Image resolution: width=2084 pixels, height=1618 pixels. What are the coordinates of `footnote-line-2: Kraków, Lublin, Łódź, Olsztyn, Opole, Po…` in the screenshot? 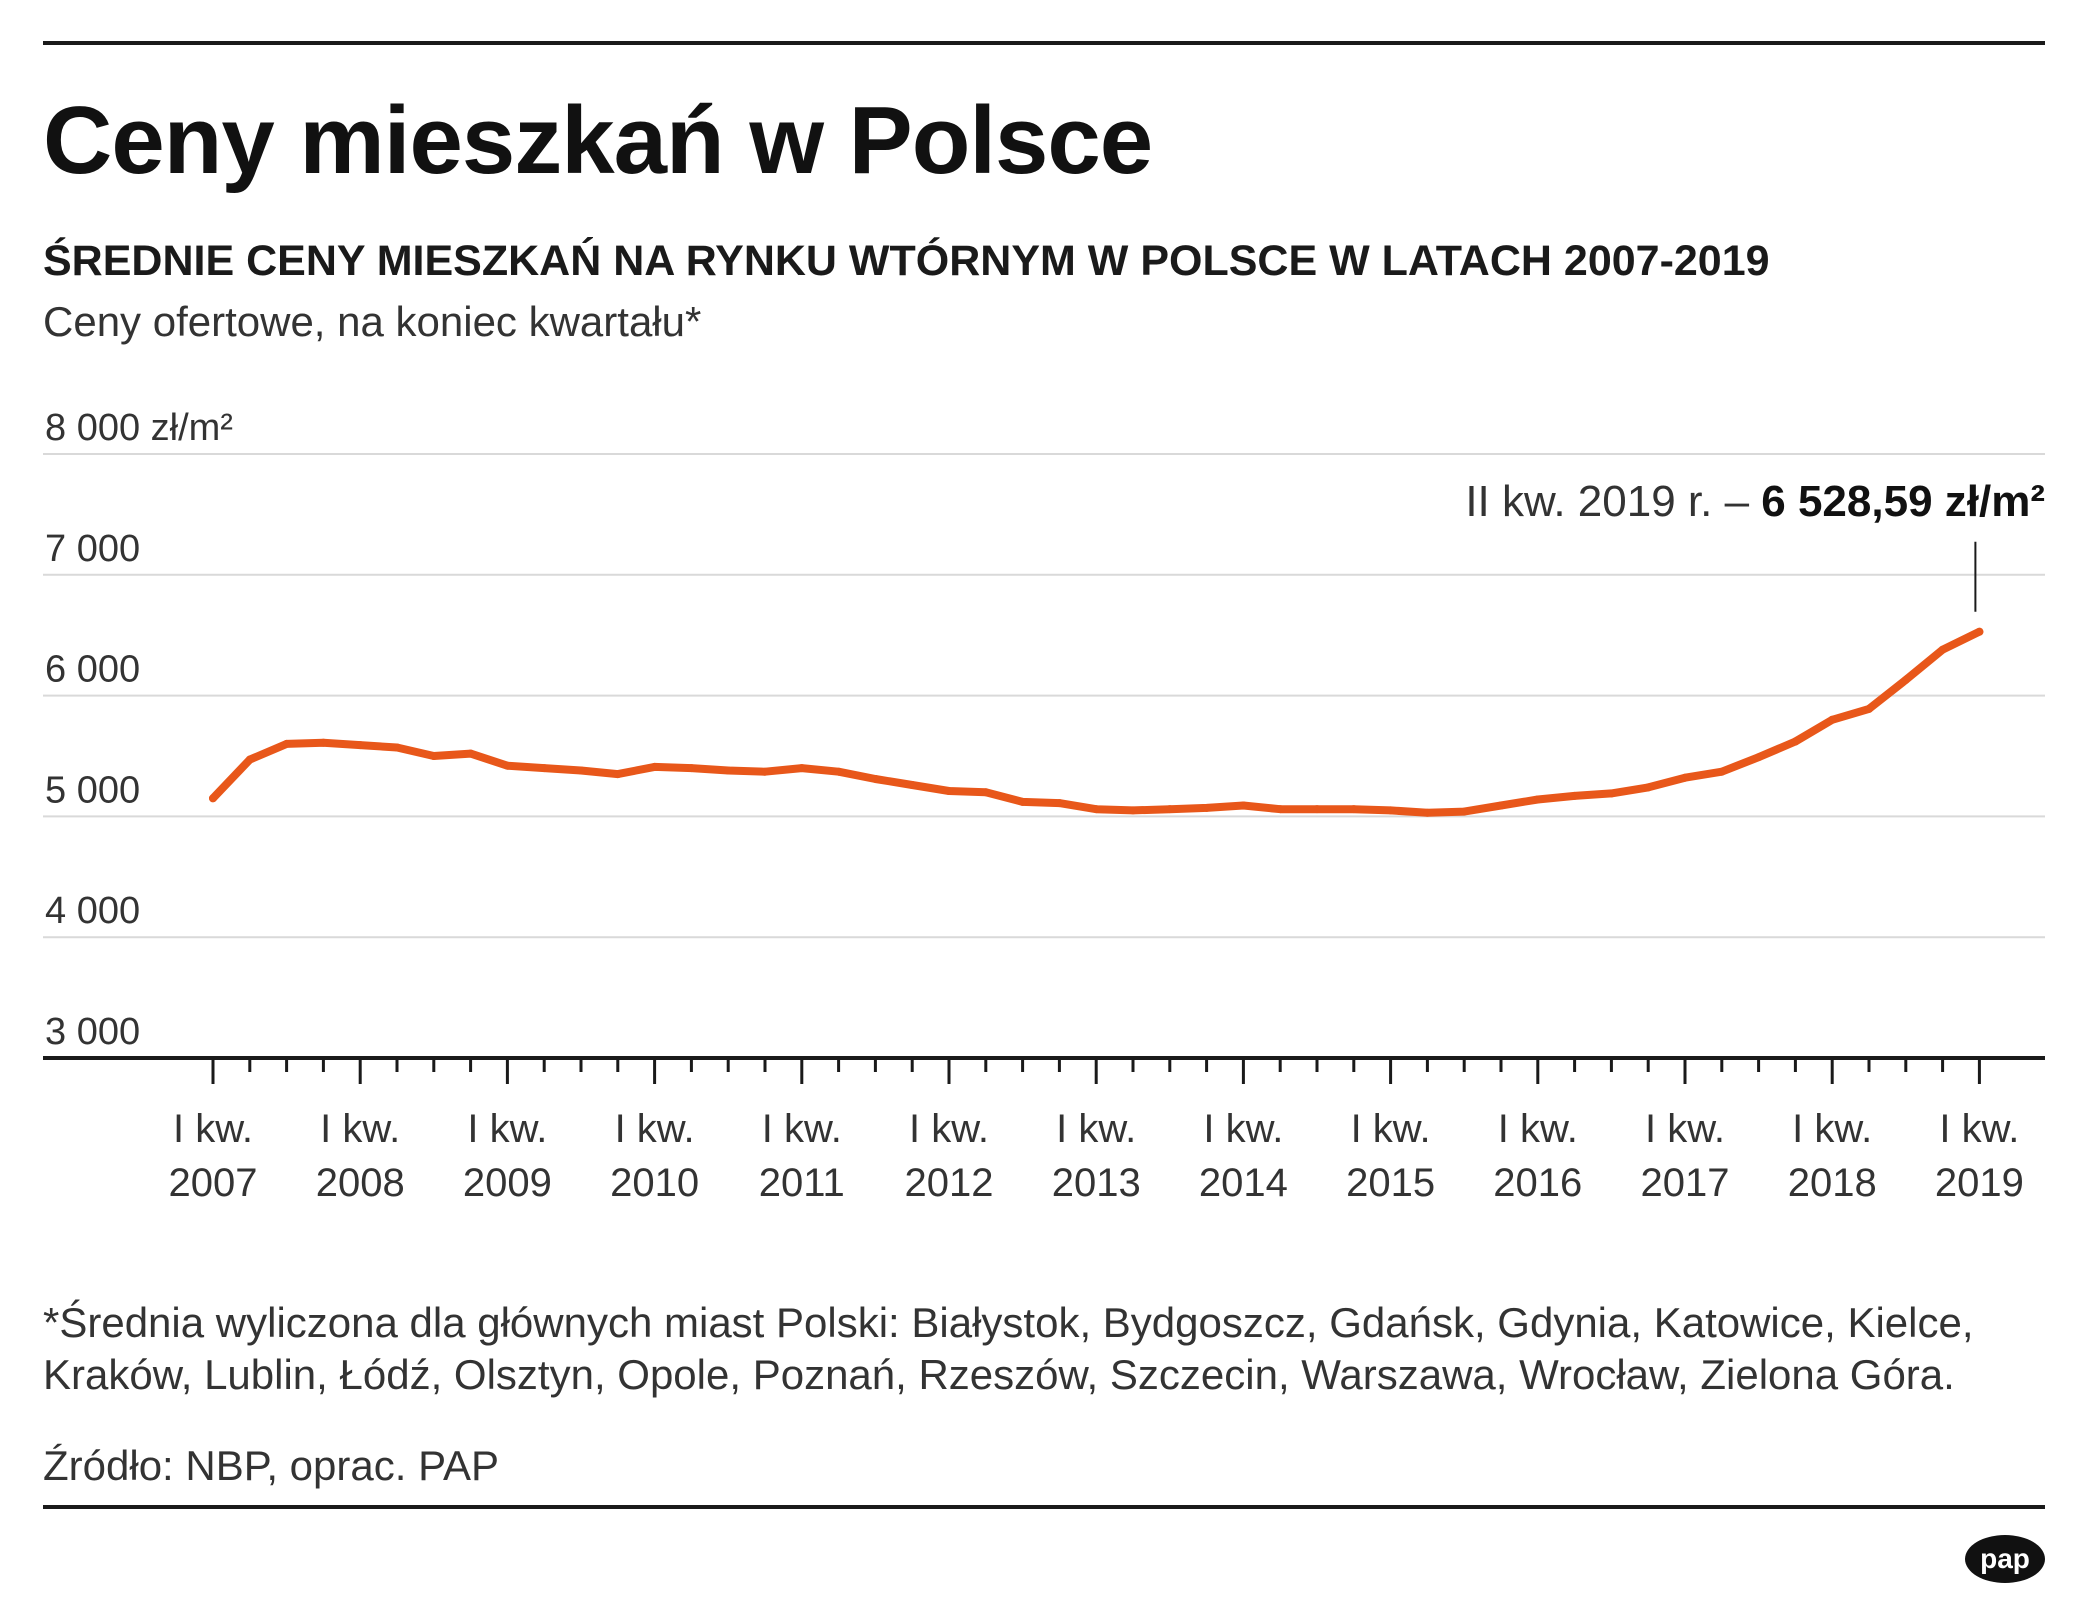 It's located at (999, 1374).